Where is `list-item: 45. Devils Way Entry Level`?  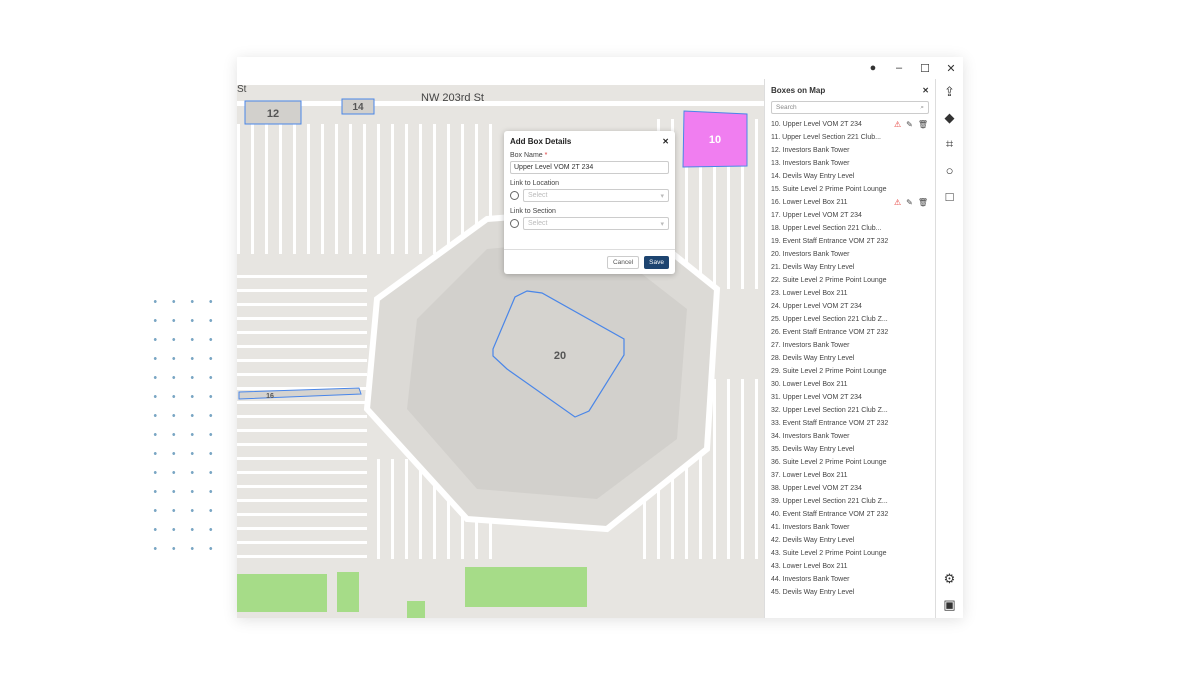
list-item: 45. Devils Way Entry Level is located at coordinates (850, 592).